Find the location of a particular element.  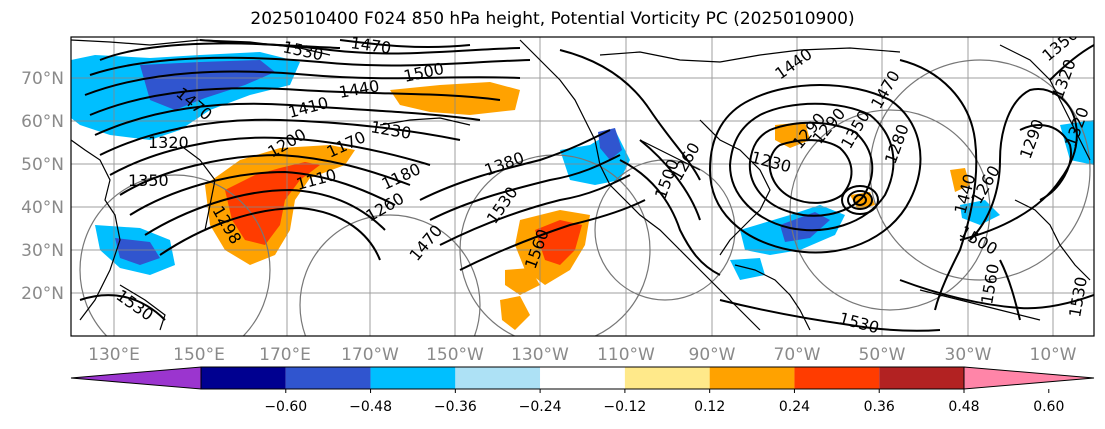

lat-label: 20°N is located at coordinates (42, 294).